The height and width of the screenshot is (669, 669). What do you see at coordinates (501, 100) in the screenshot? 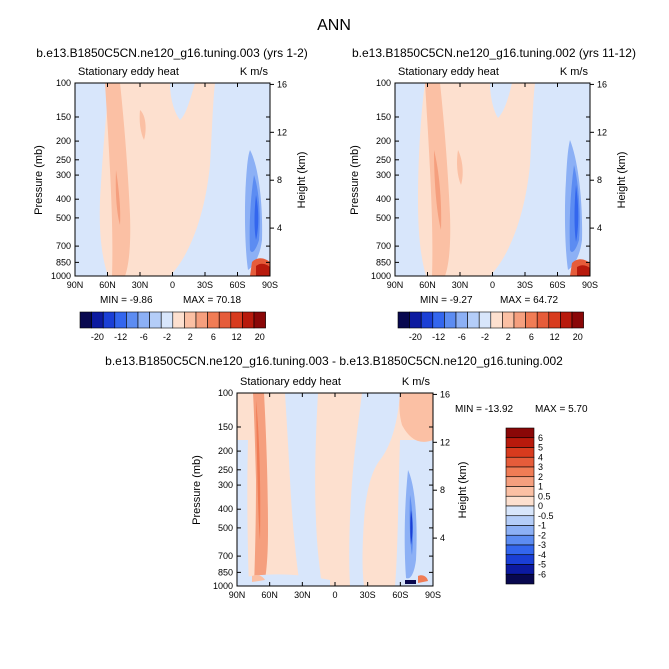
I see `negative-region-tropics` at bounding box center [501, 100].